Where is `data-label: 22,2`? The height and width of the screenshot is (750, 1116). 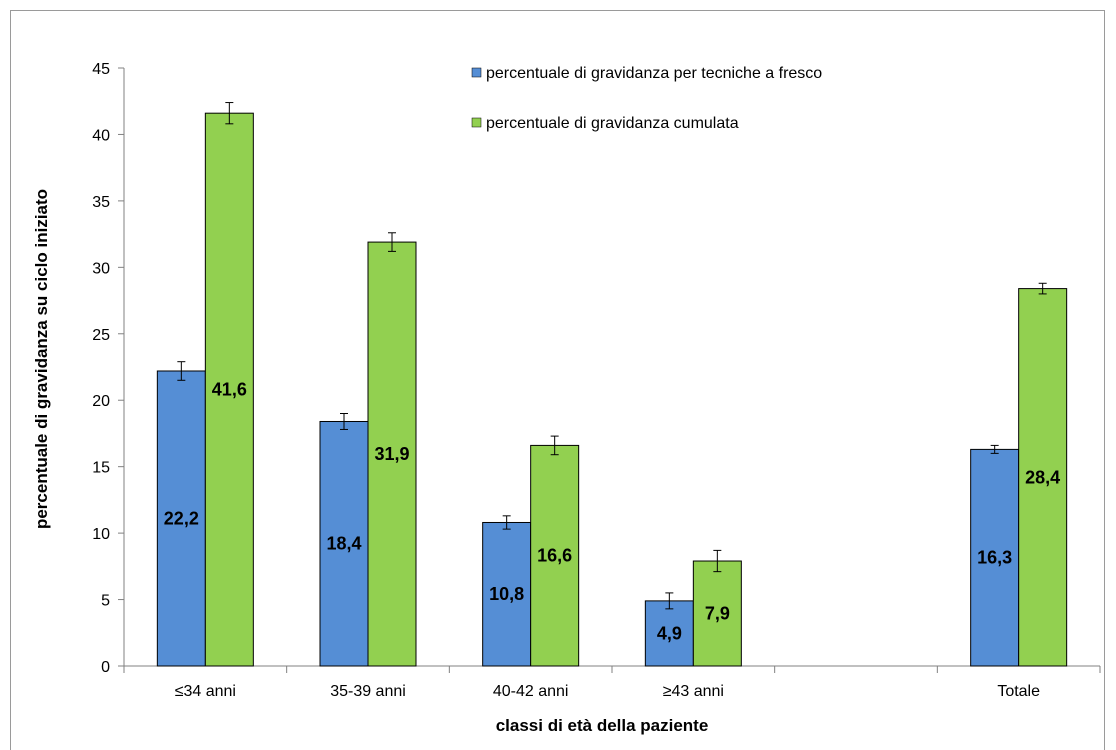
data-label: 22,2 is located at coordinates (181, 518).